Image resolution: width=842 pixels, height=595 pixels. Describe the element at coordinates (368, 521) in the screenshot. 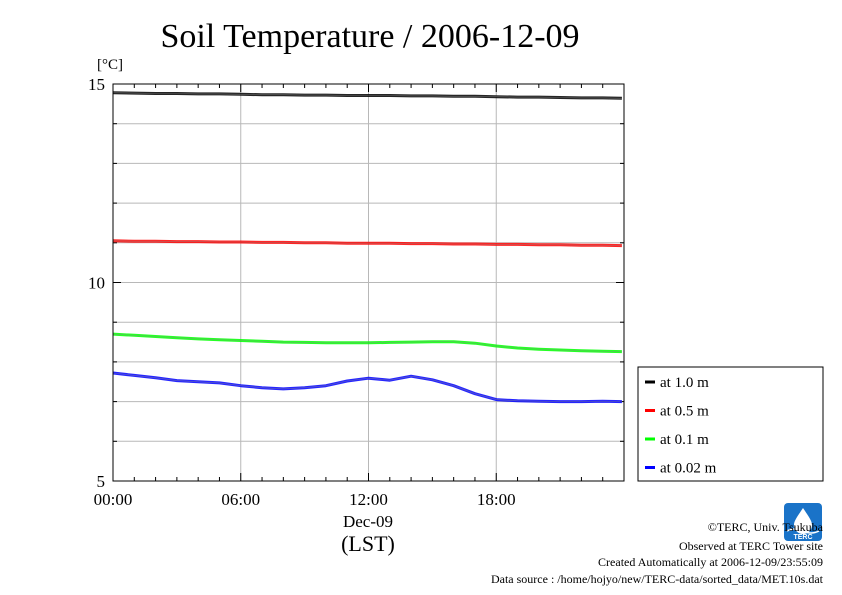

I see `x-date-label: Dec-09` at that location.